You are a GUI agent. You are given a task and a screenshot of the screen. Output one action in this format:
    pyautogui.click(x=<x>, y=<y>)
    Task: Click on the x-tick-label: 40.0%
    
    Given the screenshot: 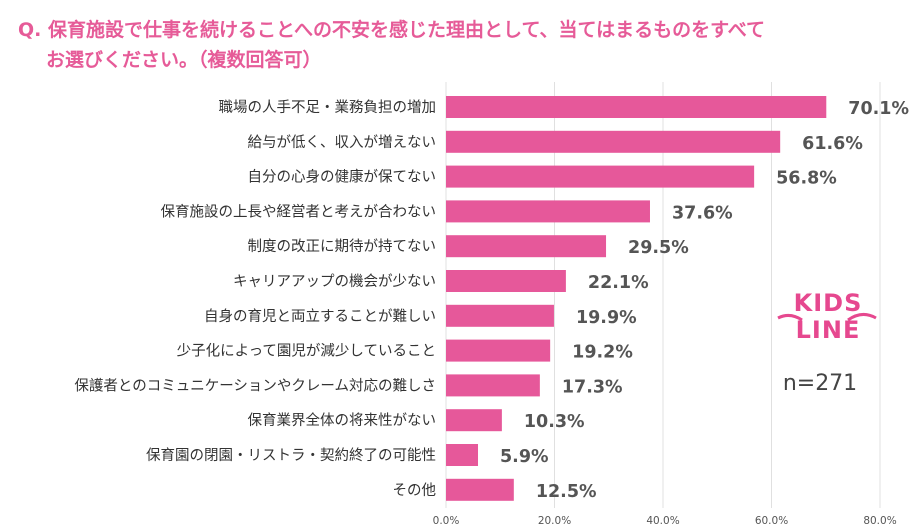 What is the action you would take?
    pyautogui.click(x=662, y=521)
    